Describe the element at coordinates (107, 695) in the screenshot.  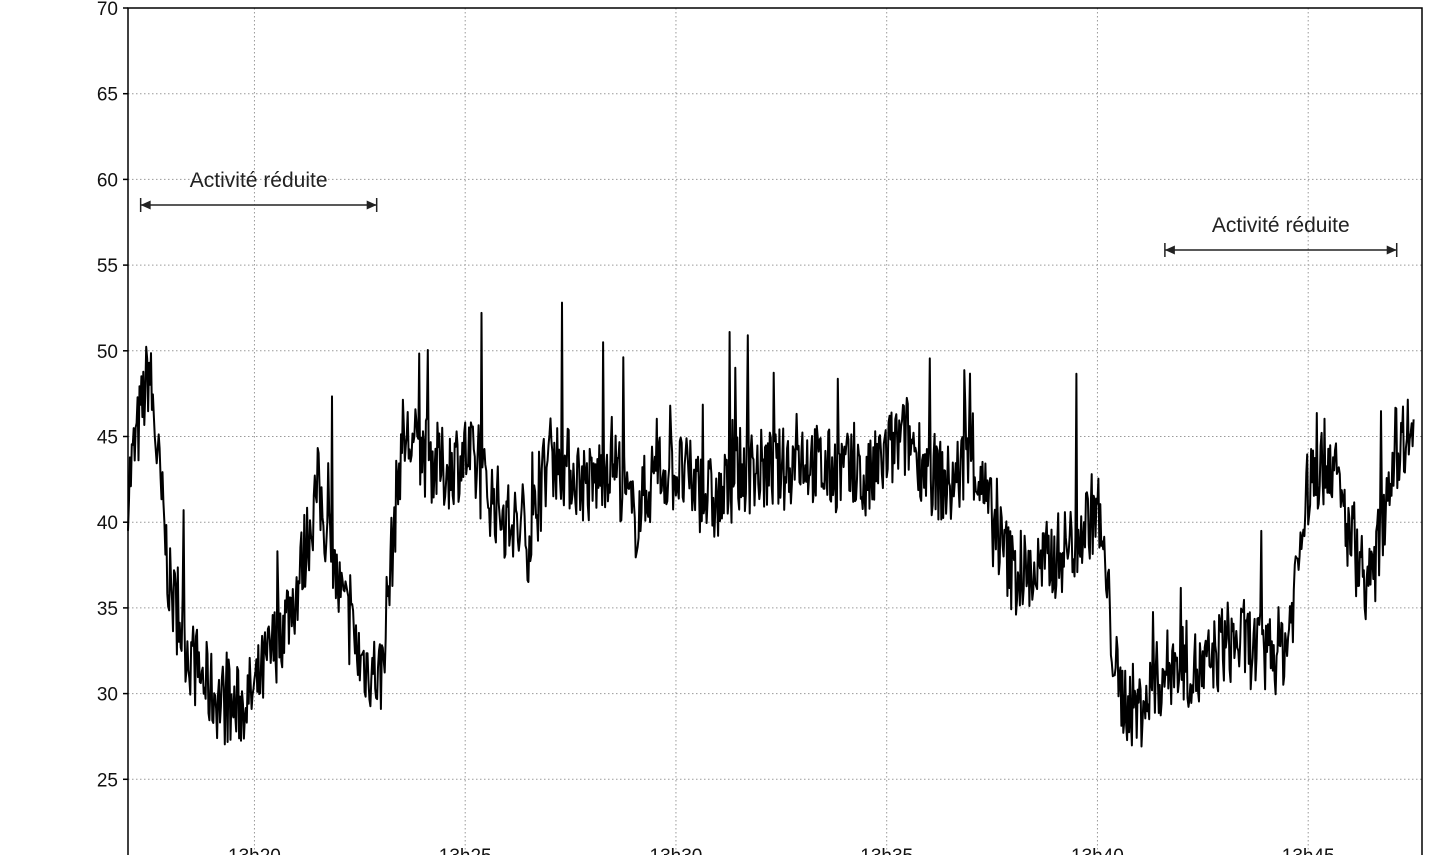
I see `y-tick-label: 30` at that location.